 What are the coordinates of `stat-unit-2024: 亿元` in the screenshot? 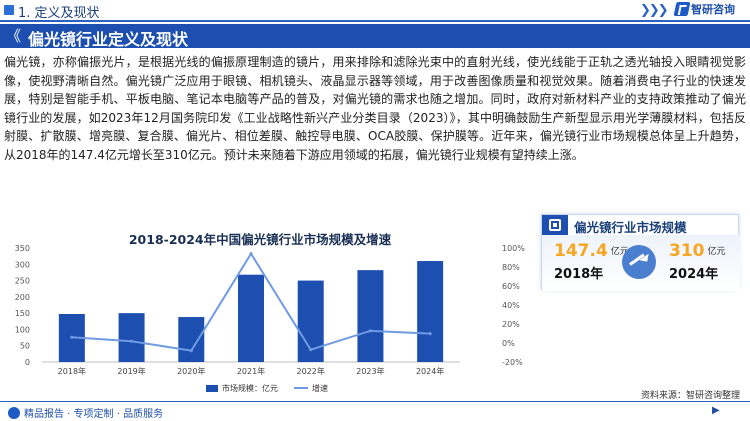 It's located at (716, 252).